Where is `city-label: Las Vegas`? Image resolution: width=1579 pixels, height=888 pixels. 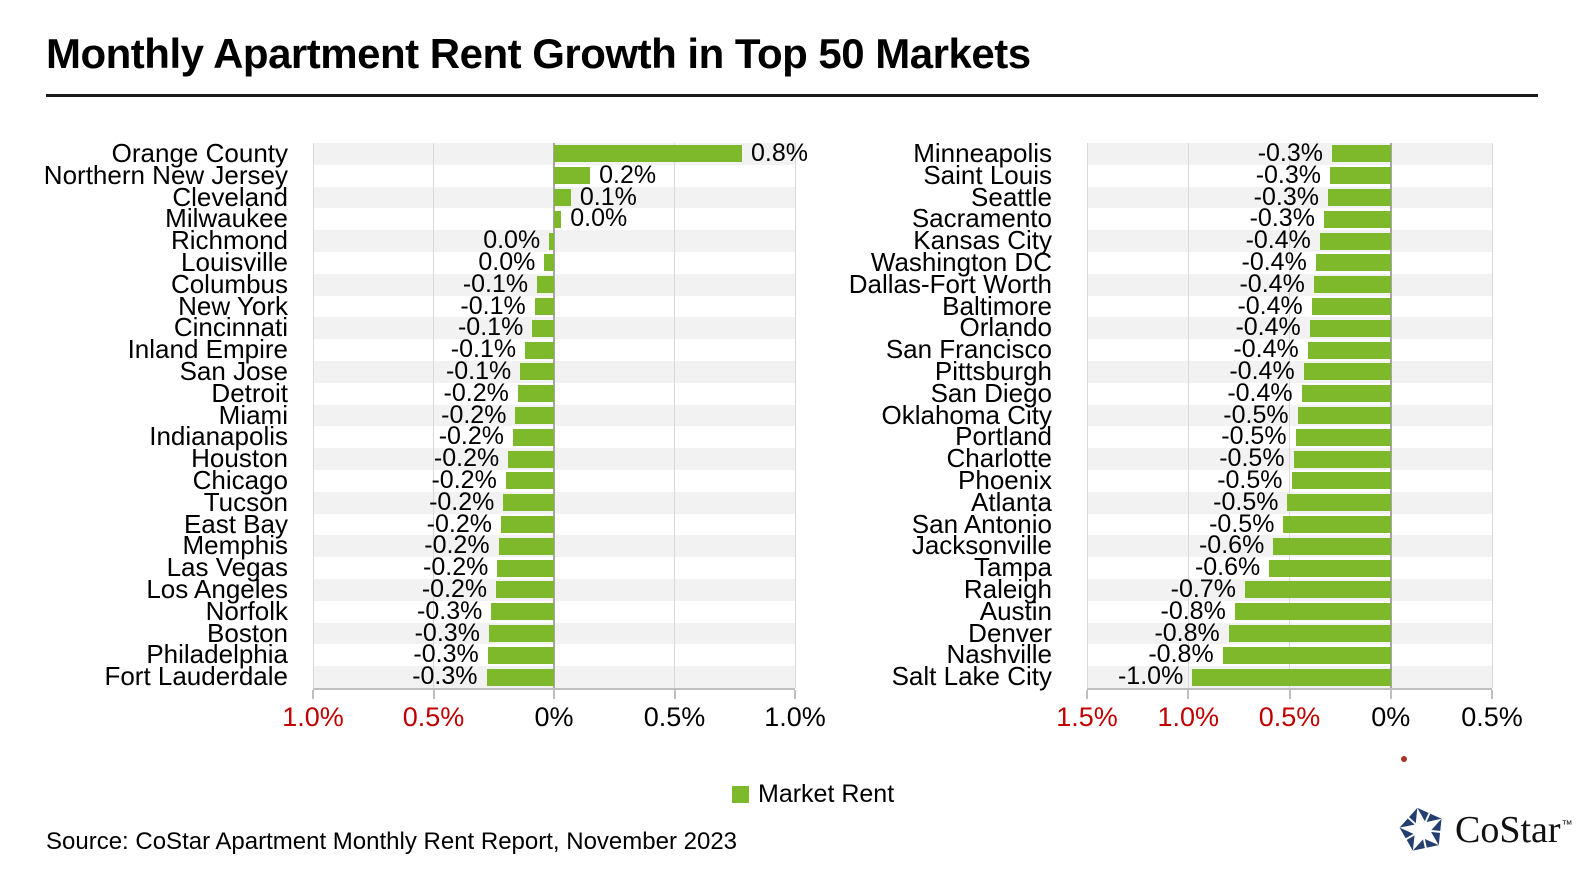 city-label: Las Vegas is located at coordinates (227, 567).